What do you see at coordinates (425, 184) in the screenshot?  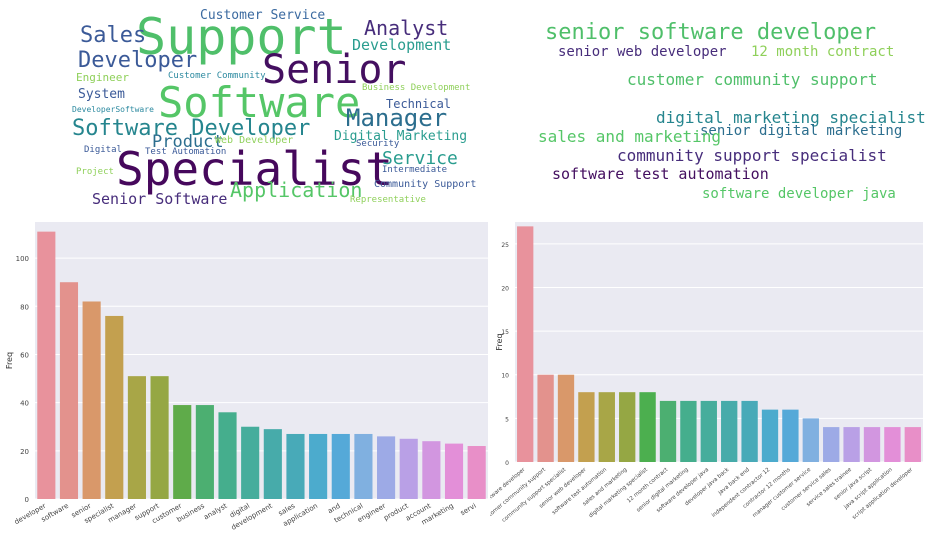 I see `wordcloud-word: Community Support` at bounding box center [425, 184].